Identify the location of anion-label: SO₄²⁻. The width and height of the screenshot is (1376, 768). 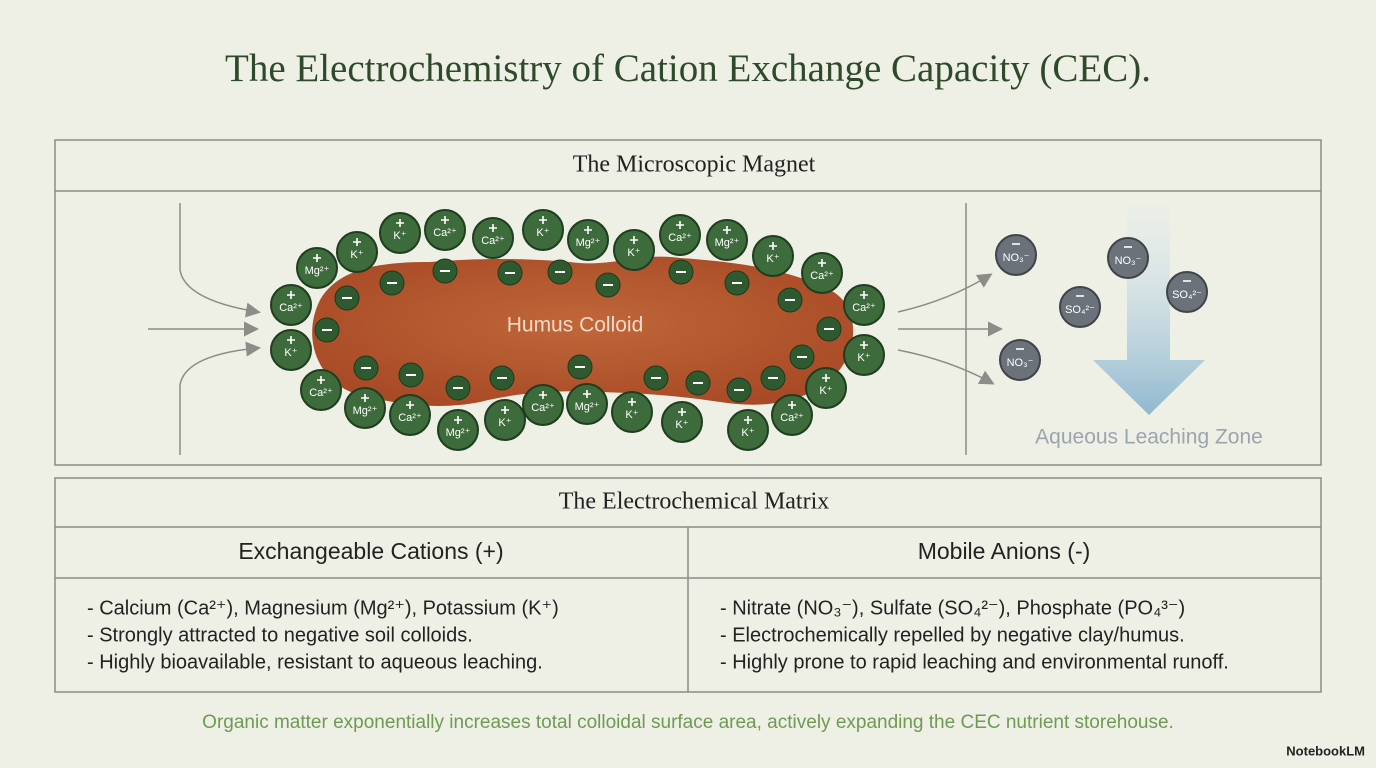
(1187, 295).